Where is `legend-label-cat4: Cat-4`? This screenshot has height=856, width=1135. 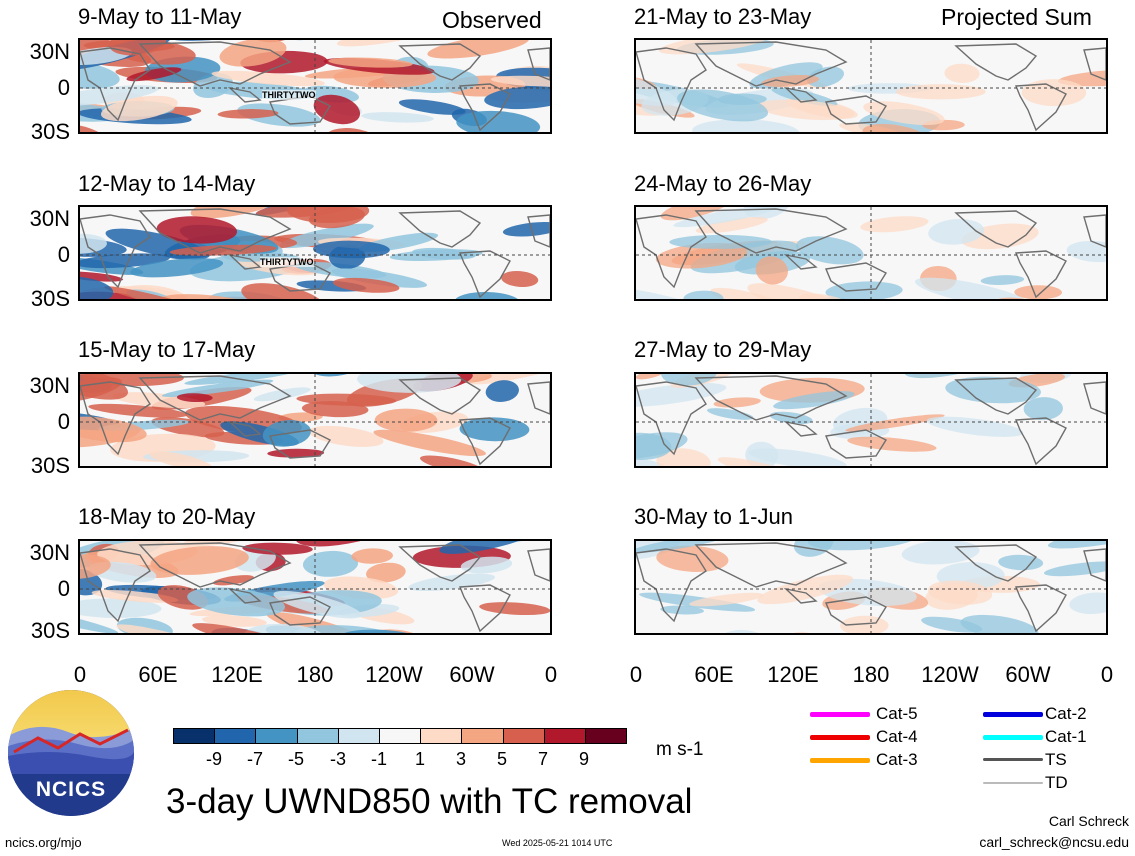
legend-label-cat4: Cat-4 is located at coordinates (897, 736).